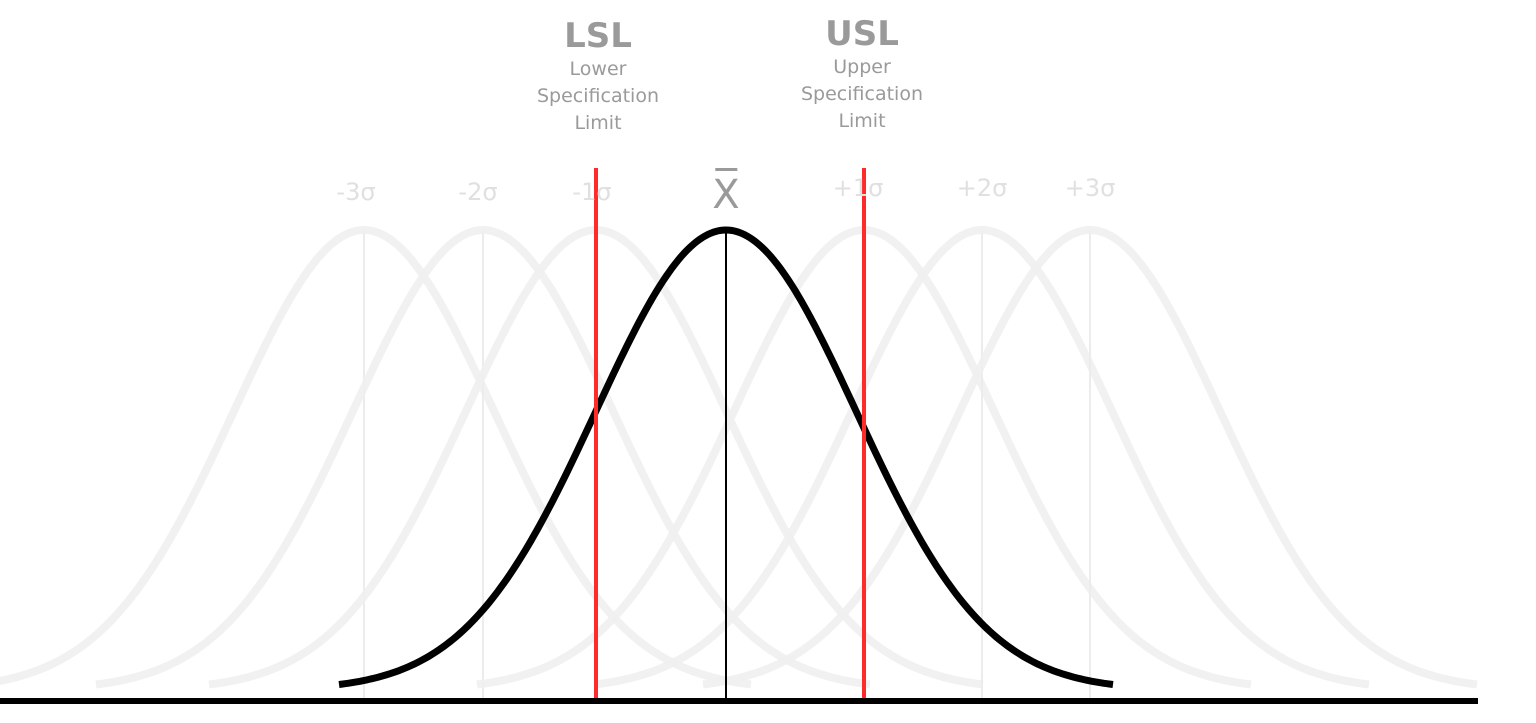  Describe the element at coordinates (598, 123) in the screenshot. I see `lsl-line3: Limit` at that location.